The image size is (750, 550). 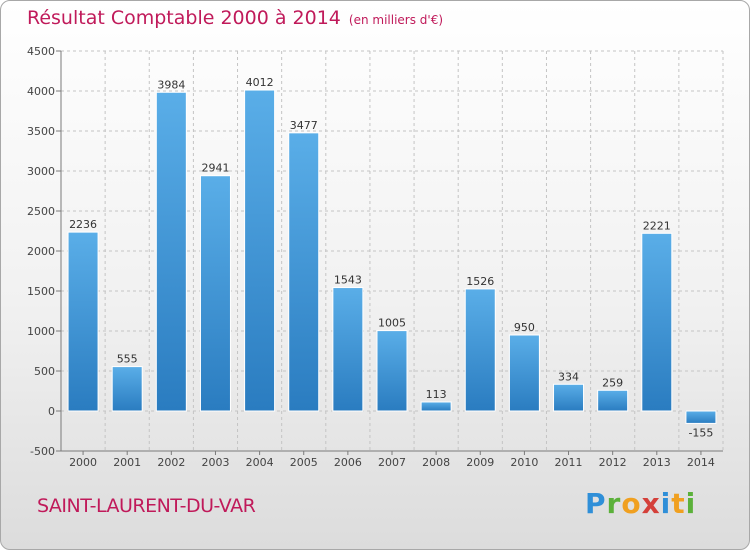 I want to click on data-label: 1543, so click(x=348, y=280).